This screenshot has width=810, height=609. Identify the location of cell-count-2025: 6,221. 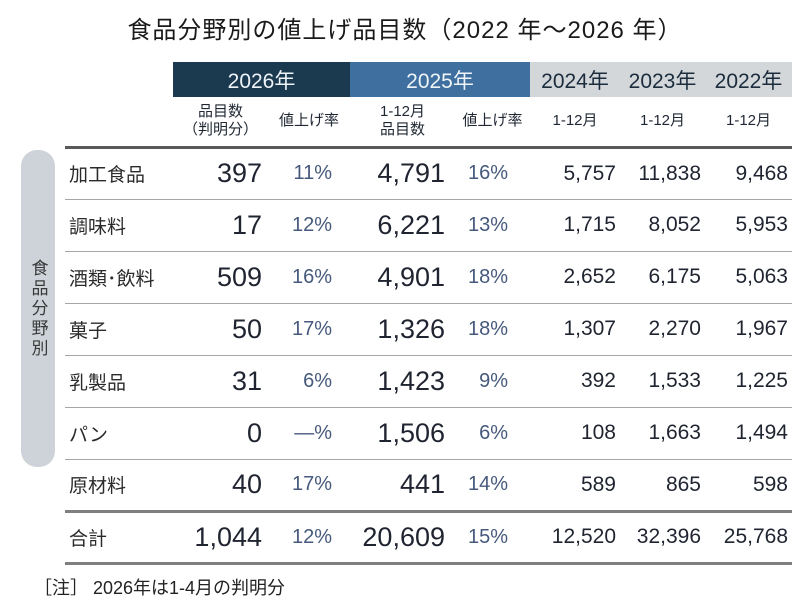
(402, 224).